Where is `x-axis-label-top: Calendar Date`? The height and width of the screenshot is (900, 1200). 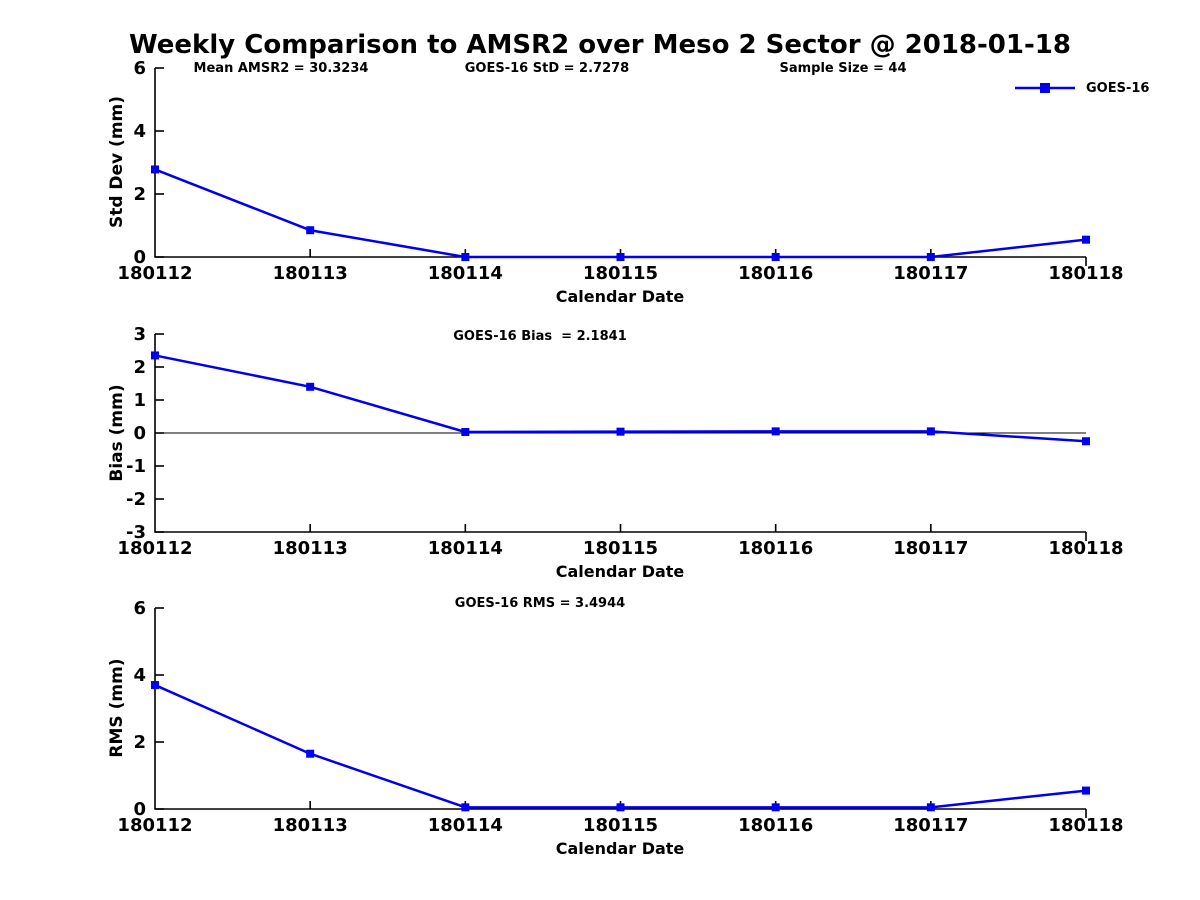 x-axis-label-top: Calendar Date is located at coordinates (620, 296).